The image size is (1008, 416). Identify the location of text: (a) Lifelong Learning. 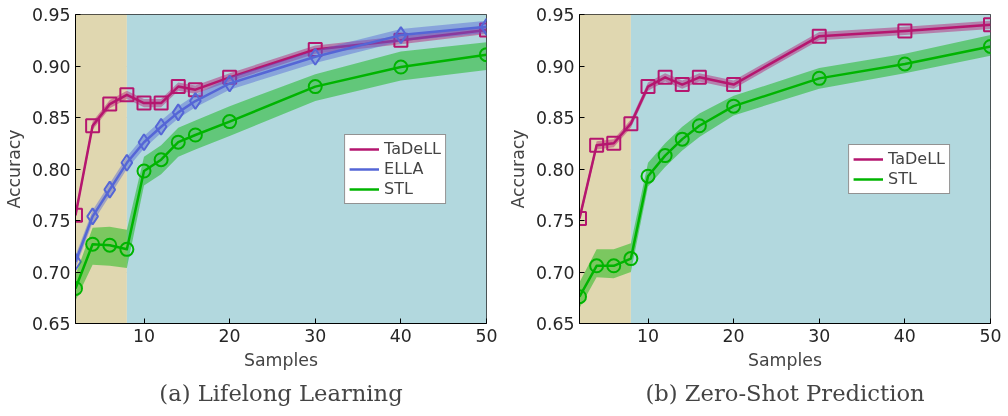
(281, 392).